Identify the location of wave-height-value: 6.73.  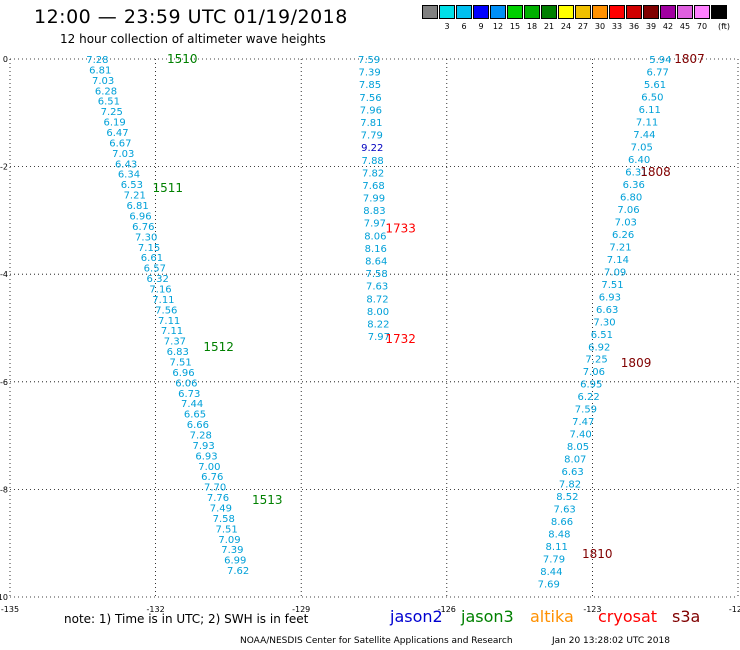
(189, 394).